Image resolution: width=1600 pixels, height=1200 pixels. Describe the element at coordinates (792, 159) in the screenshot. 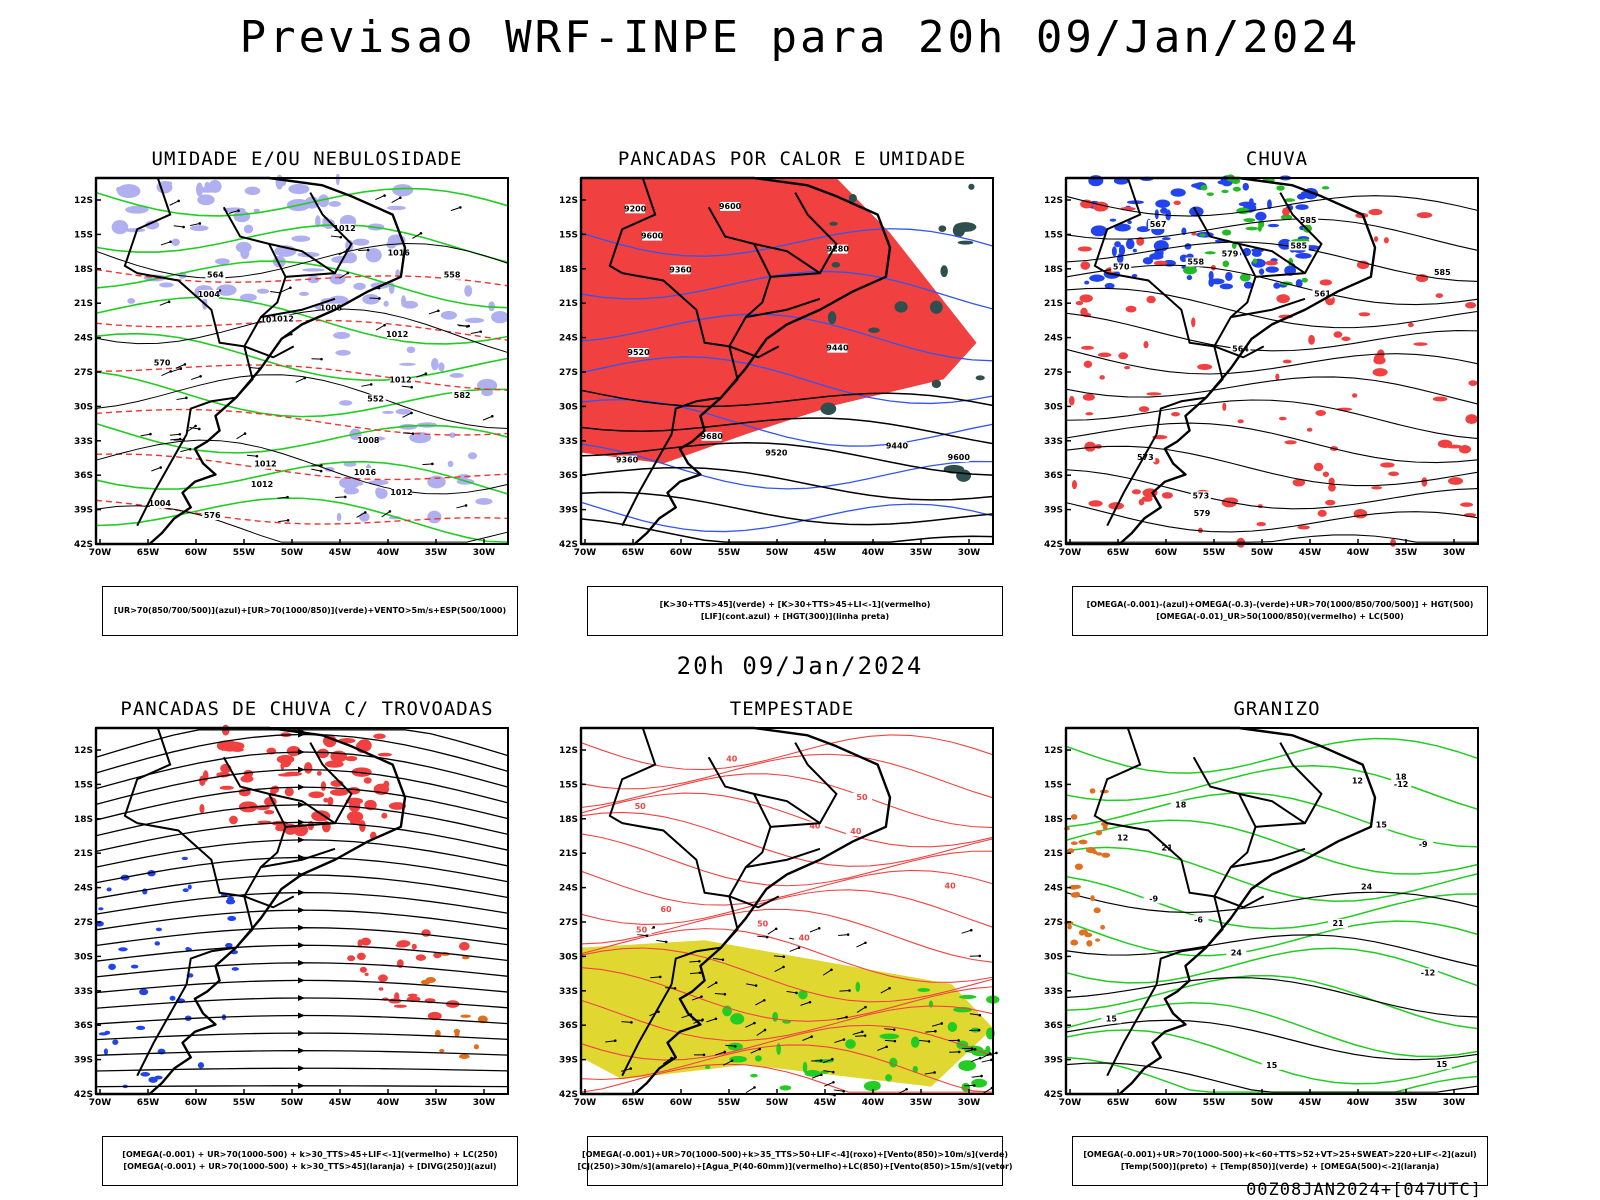

I see `panel-title: PANCADAS POR CALOR E UMIDADE` at that location.